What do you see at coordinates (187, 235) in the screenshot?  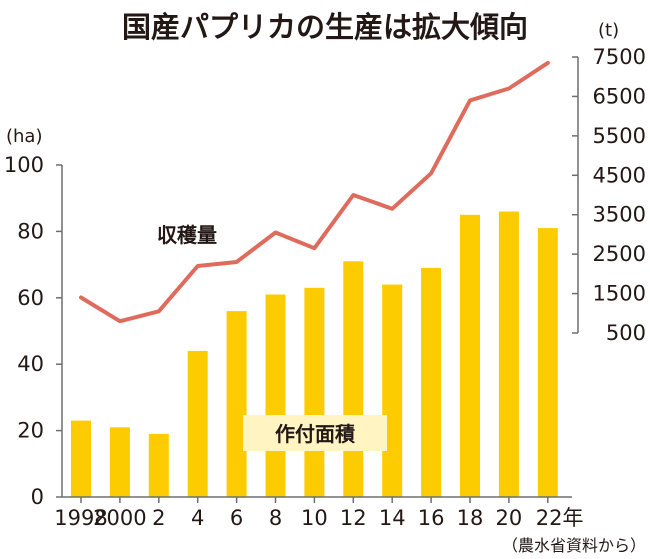 I see `line-series-label: 収穫量` at bounding box center [187, 235].